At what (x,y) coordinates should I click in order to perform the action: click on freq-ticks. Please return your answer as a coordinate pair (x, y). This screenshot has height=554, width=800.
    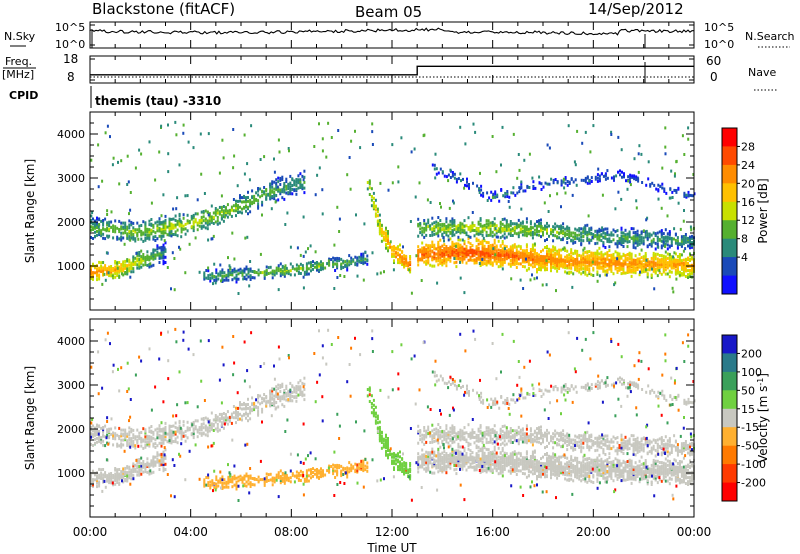
    Looking at the image, I should click on (392, 69).